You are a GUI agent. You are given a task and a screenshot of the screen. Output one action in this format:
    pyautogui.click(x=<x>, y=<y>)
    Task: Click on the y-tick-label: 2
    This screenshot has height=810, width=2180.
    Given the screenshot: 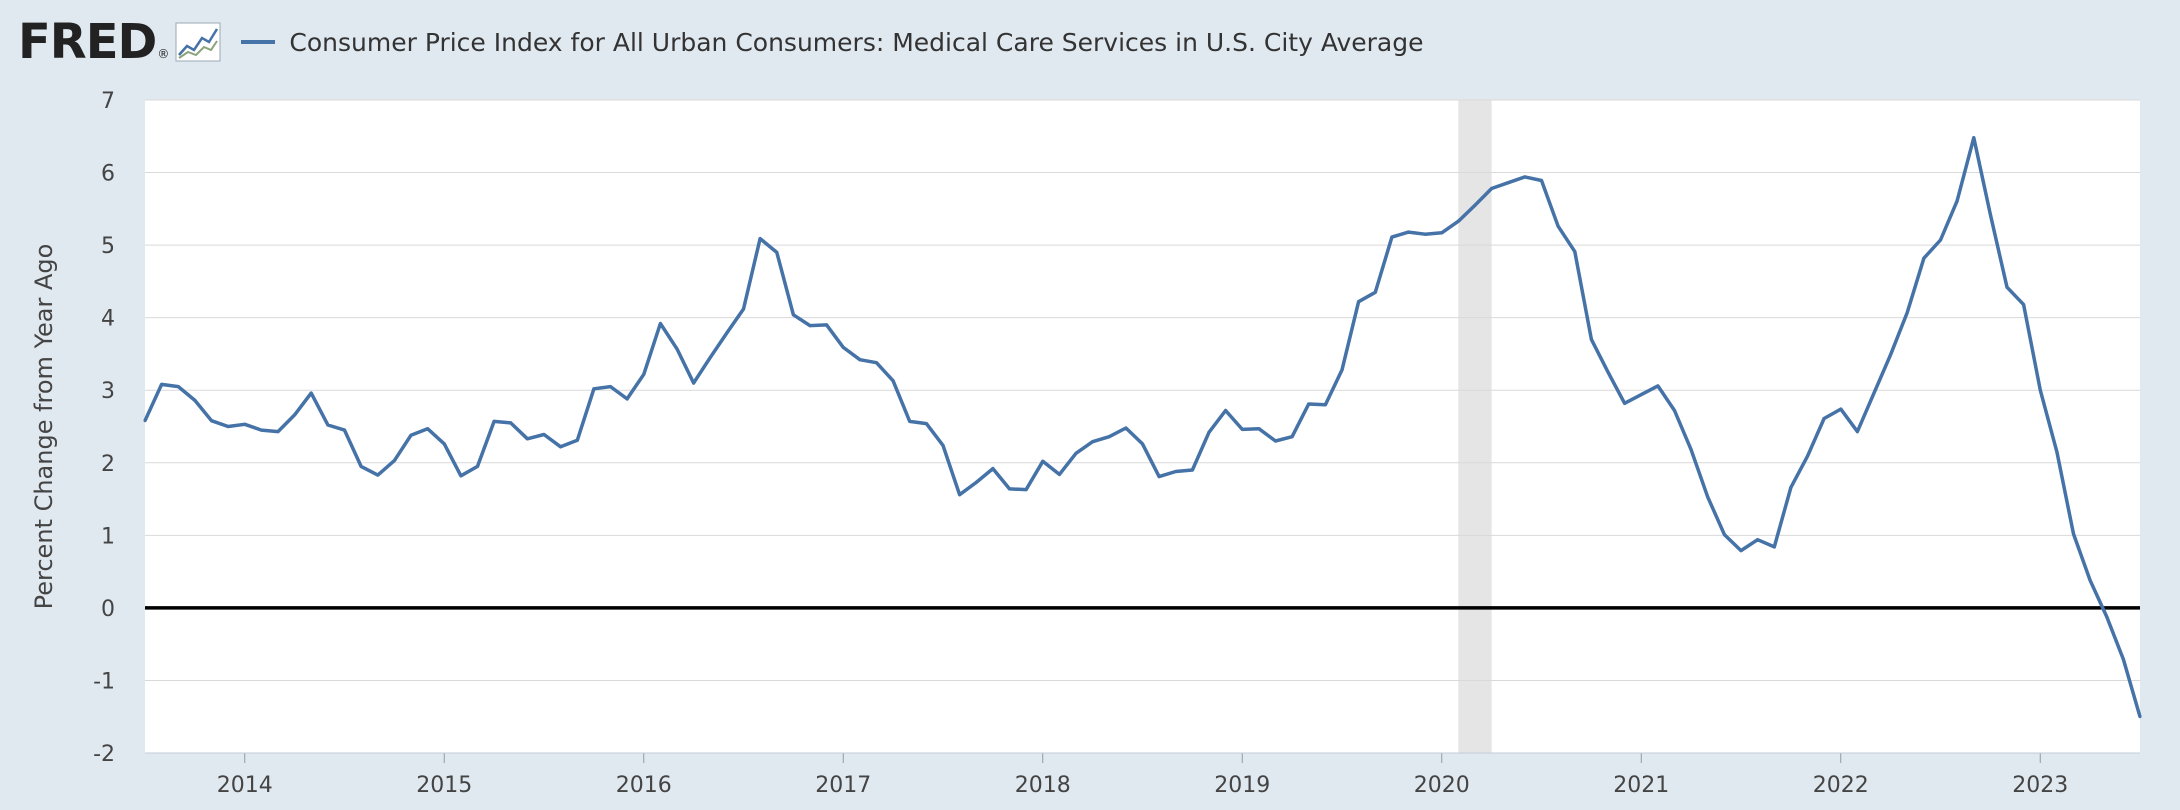 What is the action you would take?
    pyautogui.click(x=108, y=464)
    